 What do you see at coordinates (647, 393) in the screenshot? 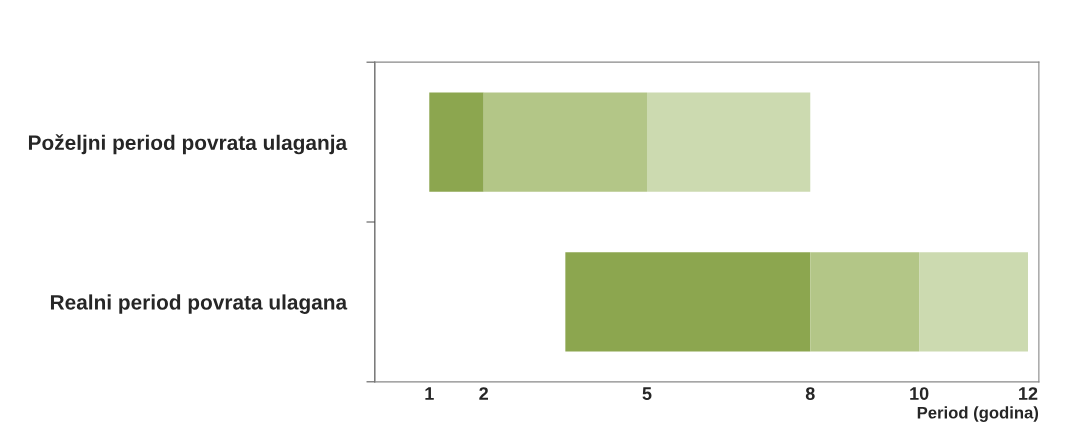
I see `x-tick-label: 5` at bounding box center [647, 393].